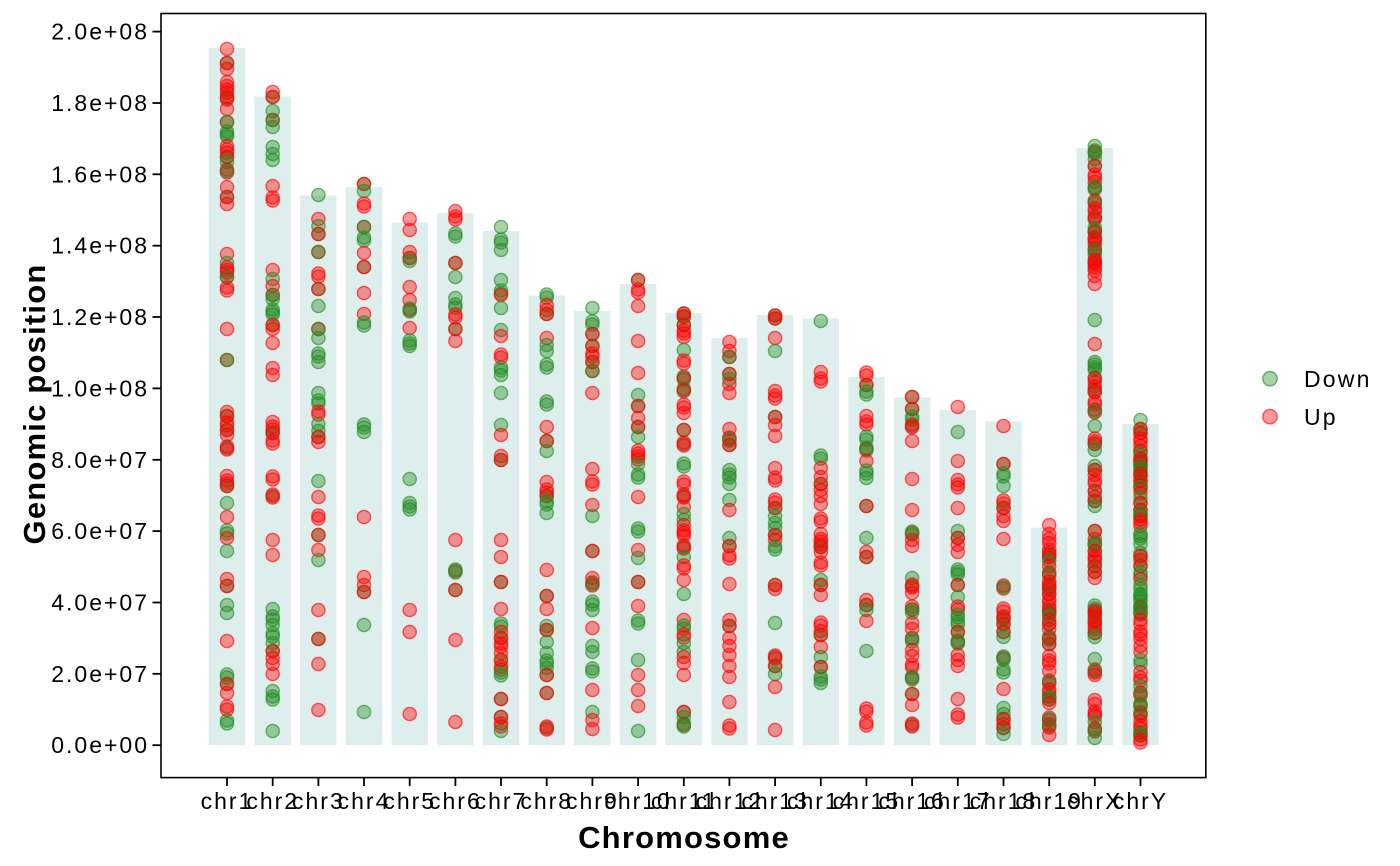  What do you see at coordinates (100, 32) in the screenshot?
I see `svg-text: 2.0e+08` at bounding box center [100, 32].